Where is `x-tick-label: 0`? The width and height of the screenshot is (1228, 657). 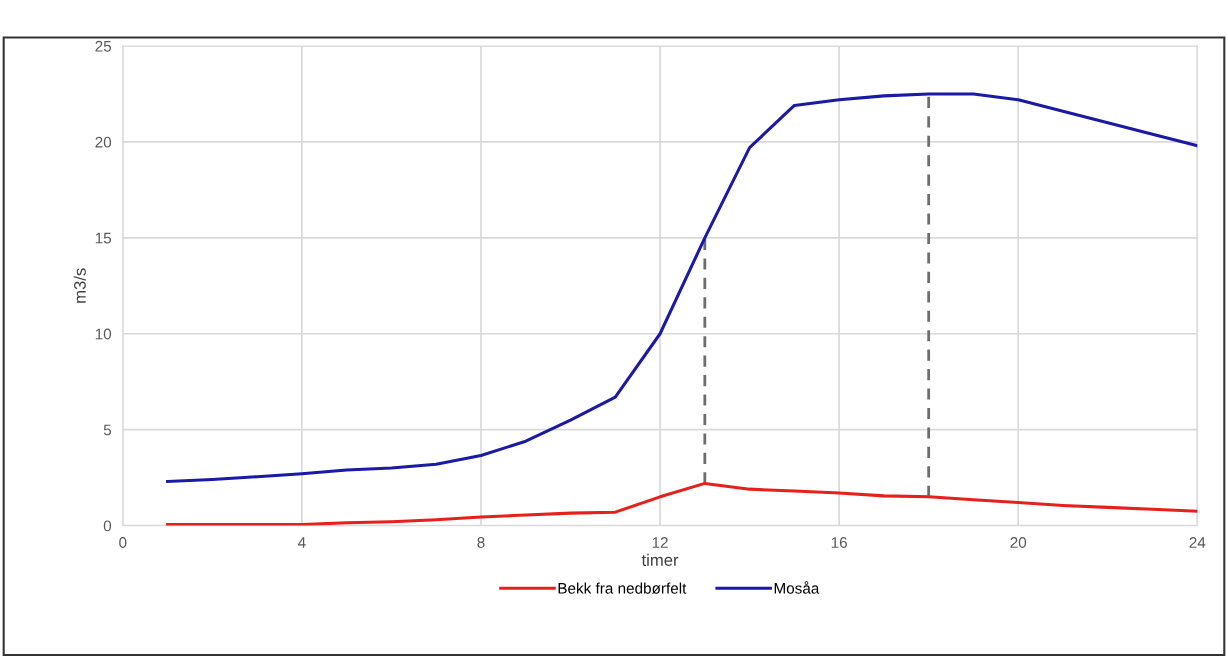 x-tick-label: 0 is located at coordinates (123, 542).